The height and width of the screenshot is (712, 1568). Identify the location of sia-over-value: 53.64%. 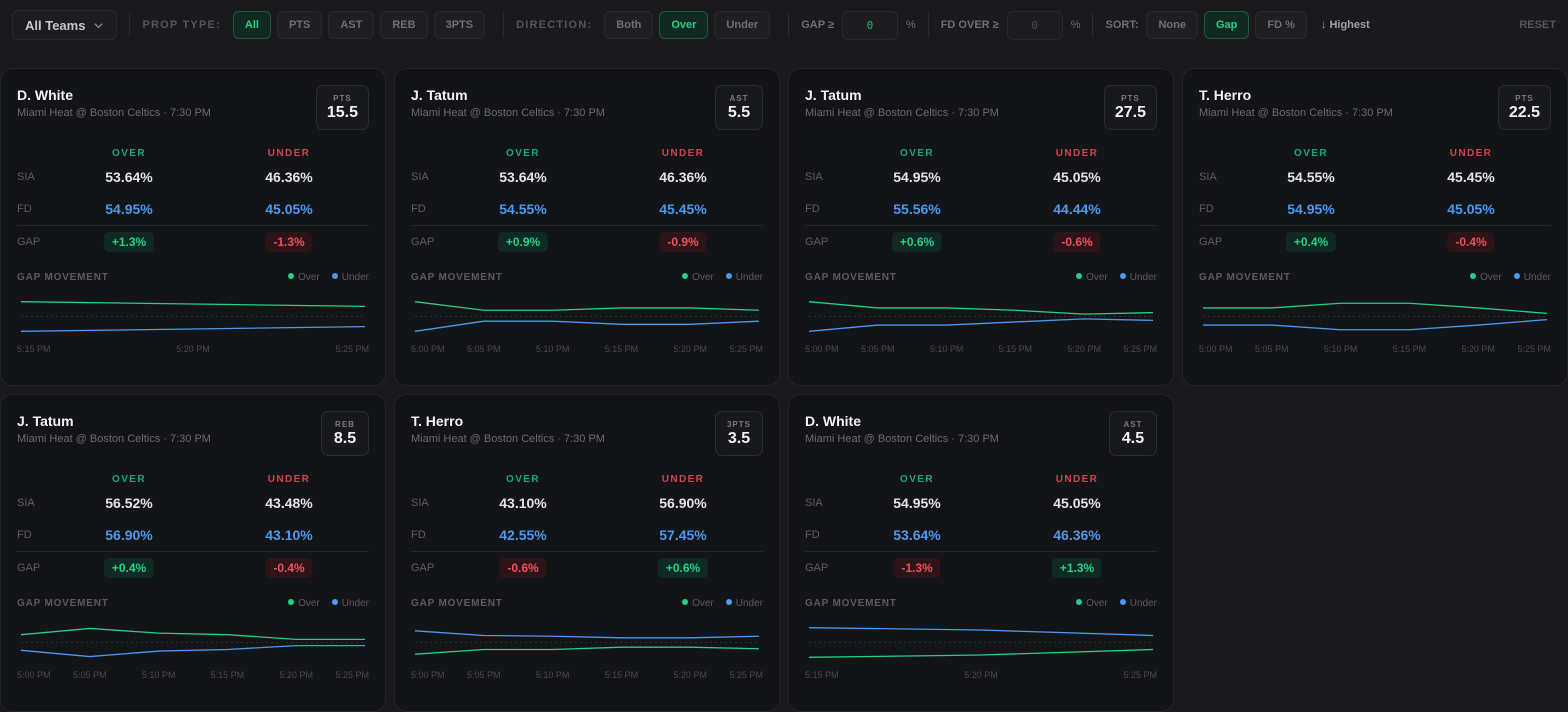
(523, 177).